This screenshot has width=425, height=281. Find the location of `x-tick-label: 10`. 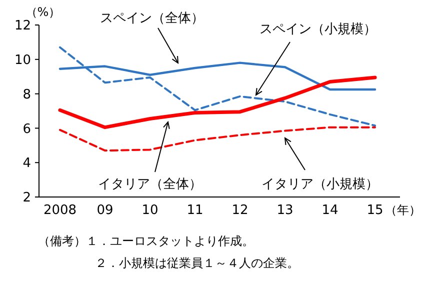

x-tick-label: 10 is located at coordinates (150, 210).